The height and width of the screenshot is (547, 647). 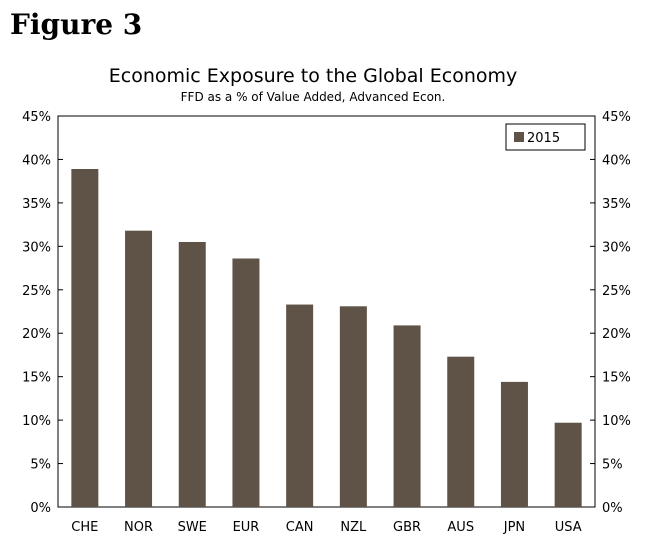 I want to click on xtick-label-aus: AUS, so click(x=460, y=527).